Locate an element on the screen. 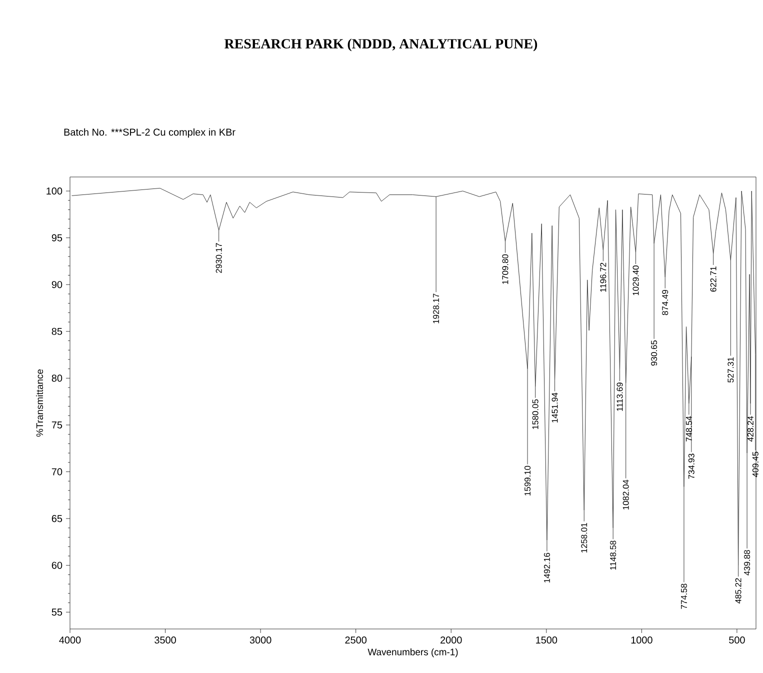 Image resolution: width=763 pixels, height=673 pixels. annotation: 1928.17 is located at coordinates (436, 309).